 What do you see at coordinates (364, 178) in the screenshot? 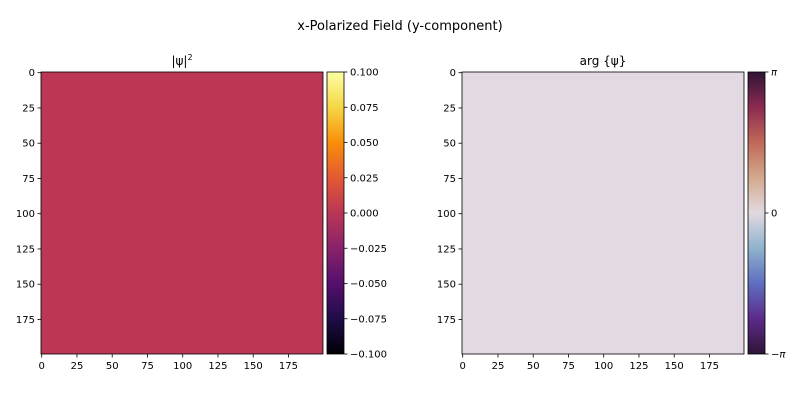
I see `intensity-colorbar-tick-label: 0.025` at bounding box center [364, 178].